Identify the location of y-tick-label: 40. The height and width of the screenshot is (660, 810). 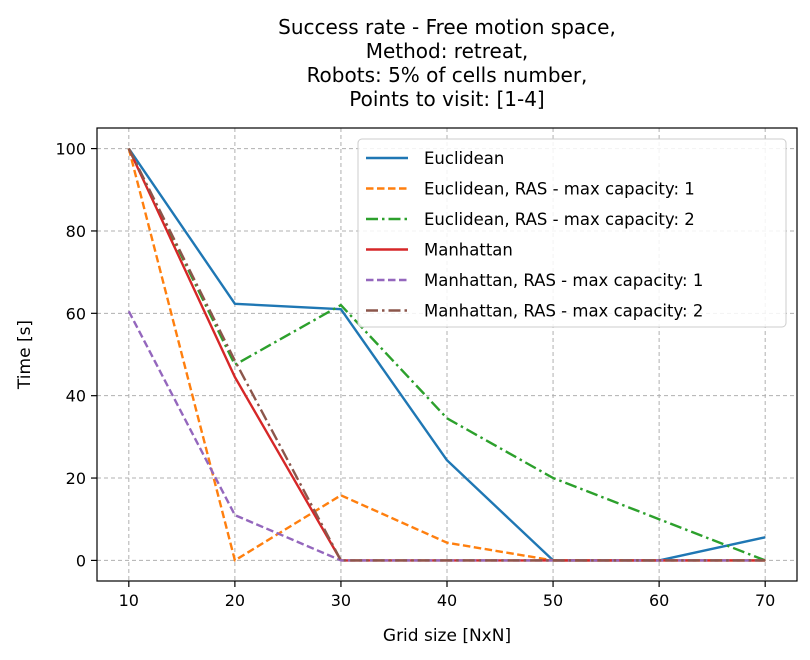
(76, 396).